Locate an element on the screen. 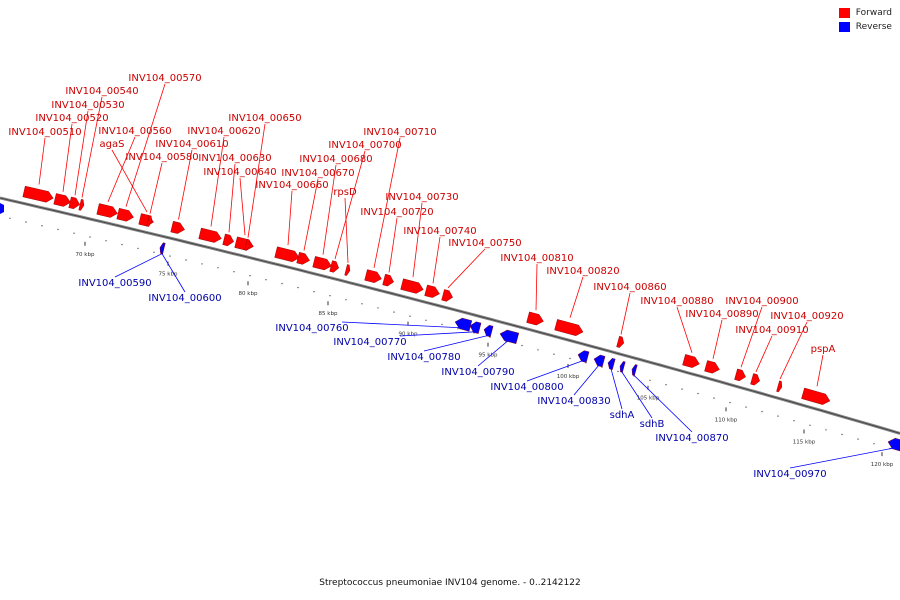 This screenshot has height=600, width=900. forward-gene-label: INV104_00580 is located at coordinates (161, 157).